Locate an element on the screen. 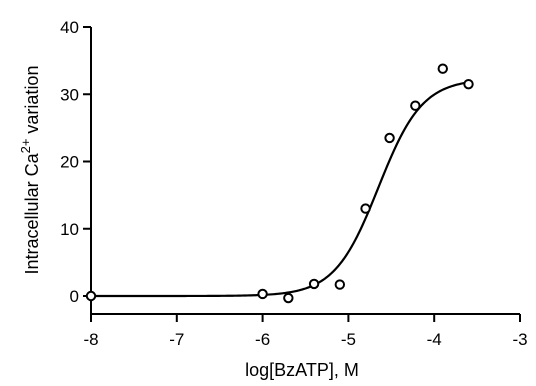 This screenshot has width=536, height=386. y-axis-title: Intracellular Ca2+ variation is located at coordinates (30, 170).